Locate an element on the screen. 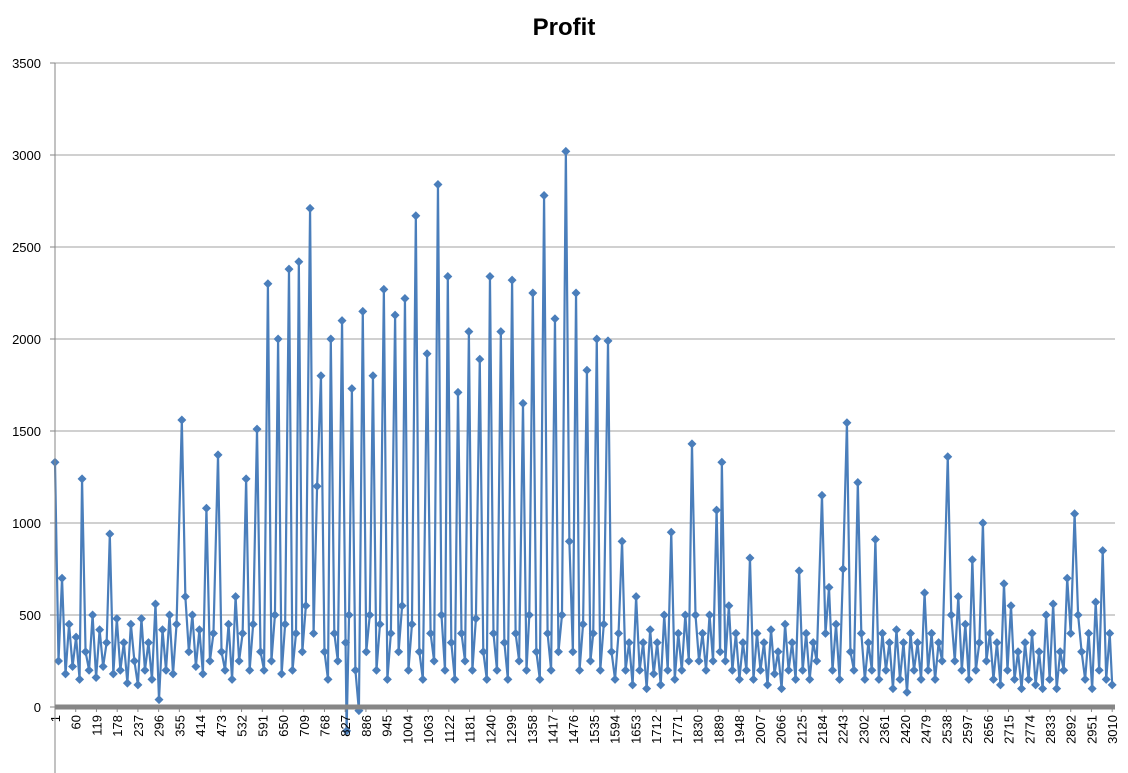 This screenshot has height=773, width=1128. x-tick-label: 709 is located at coordinates (304, 726).